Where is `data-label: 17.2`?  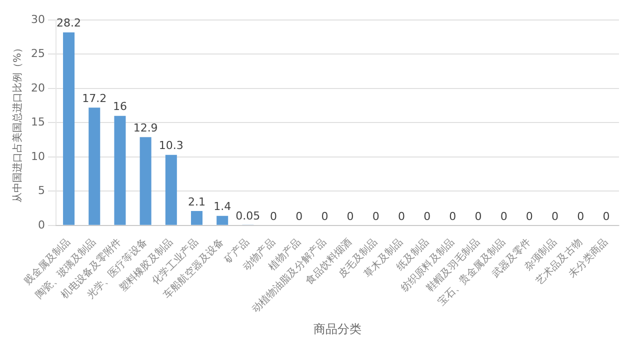 data-label: 17.2 is located at coordinates (94, 98).